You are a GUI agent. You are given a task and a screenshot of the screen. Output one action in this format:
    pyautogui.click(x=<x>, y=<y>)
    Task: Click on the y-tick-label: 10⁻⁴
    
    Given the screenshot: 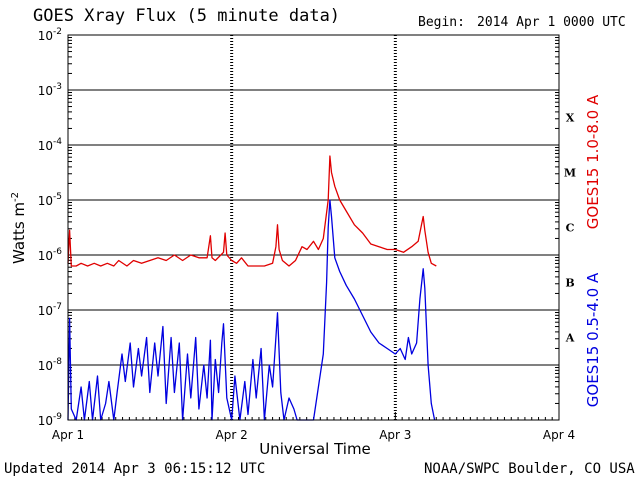 What is the action you would take?
    pyautogui.click(x=50, y=145)
    